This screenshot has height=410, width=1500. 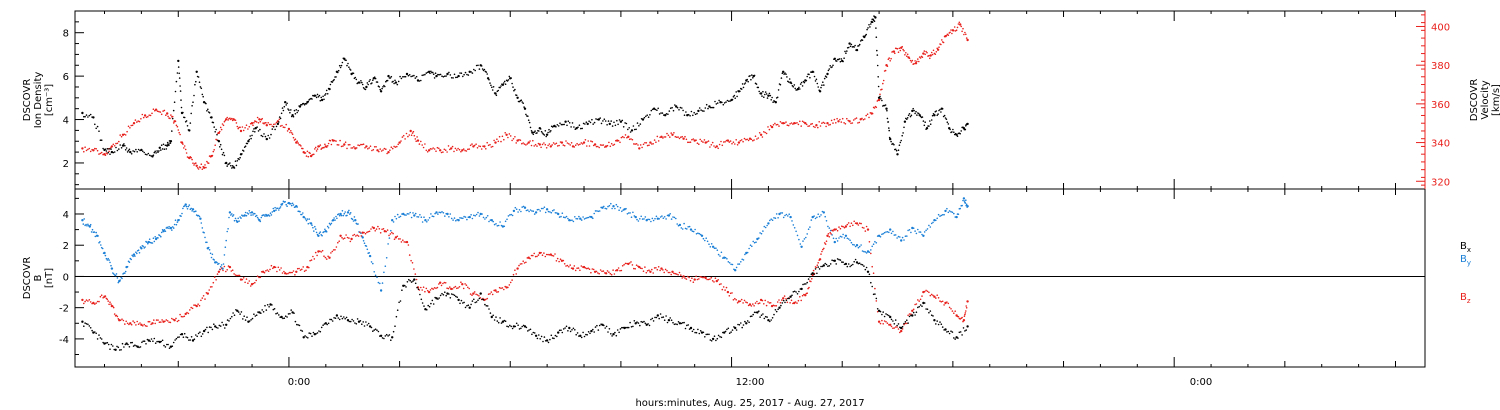 What do you see at coordinates (1440, 105) in the screenshot?
I see `velocity-tick-label-2: 360` at bounding box center [1440, 105].